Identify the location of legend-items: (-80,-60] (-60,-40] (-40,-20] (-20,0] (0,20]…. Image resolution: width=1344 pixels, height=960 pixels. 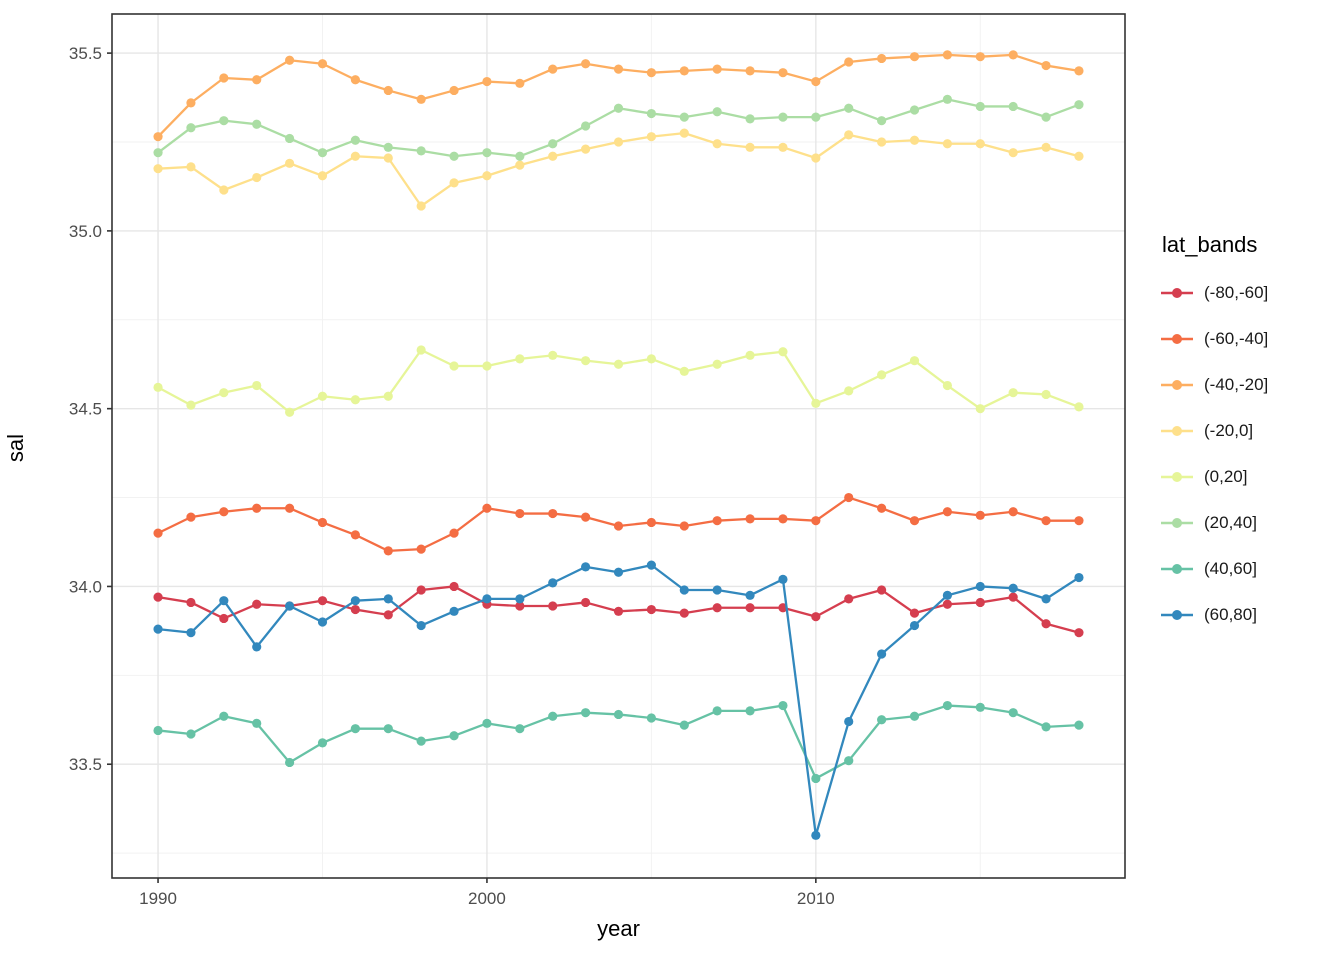
(1214, 454).